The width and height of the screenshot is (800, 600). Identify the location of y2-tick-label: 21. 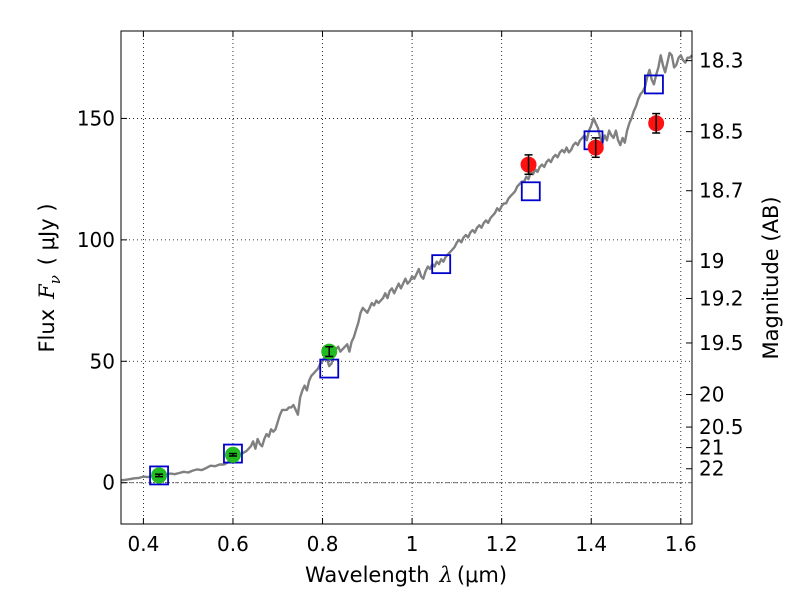
(711, 448).